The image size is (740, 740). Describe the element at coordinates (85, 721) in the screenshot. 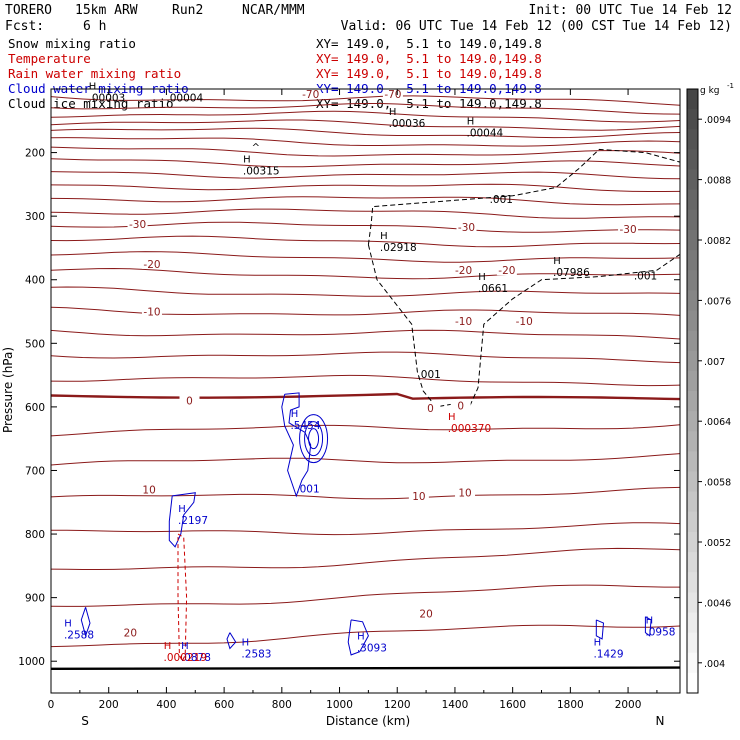

I see `south-label: S` at that location.